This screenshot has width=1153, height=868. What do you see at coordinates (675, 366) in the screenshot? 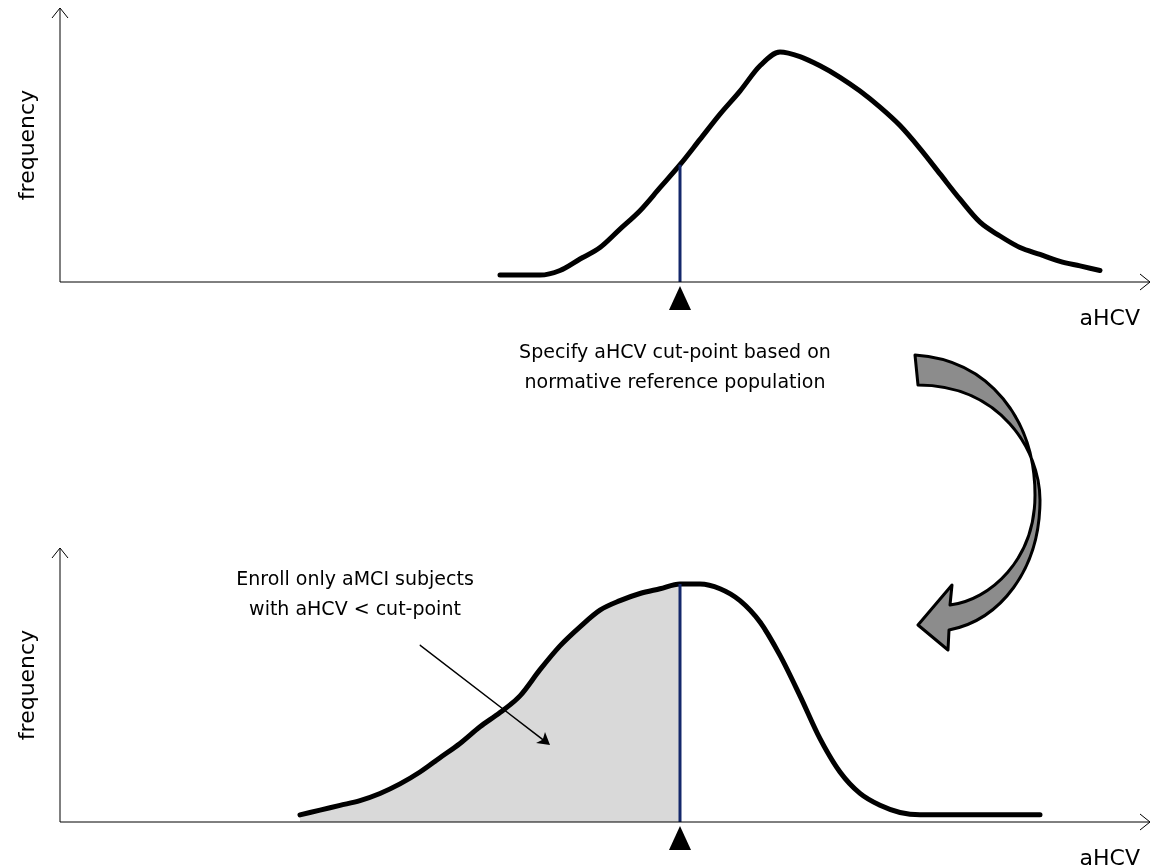
I see `text: Specify aHCV cut-point based on normative reference population` at bounding box center [675, 366].